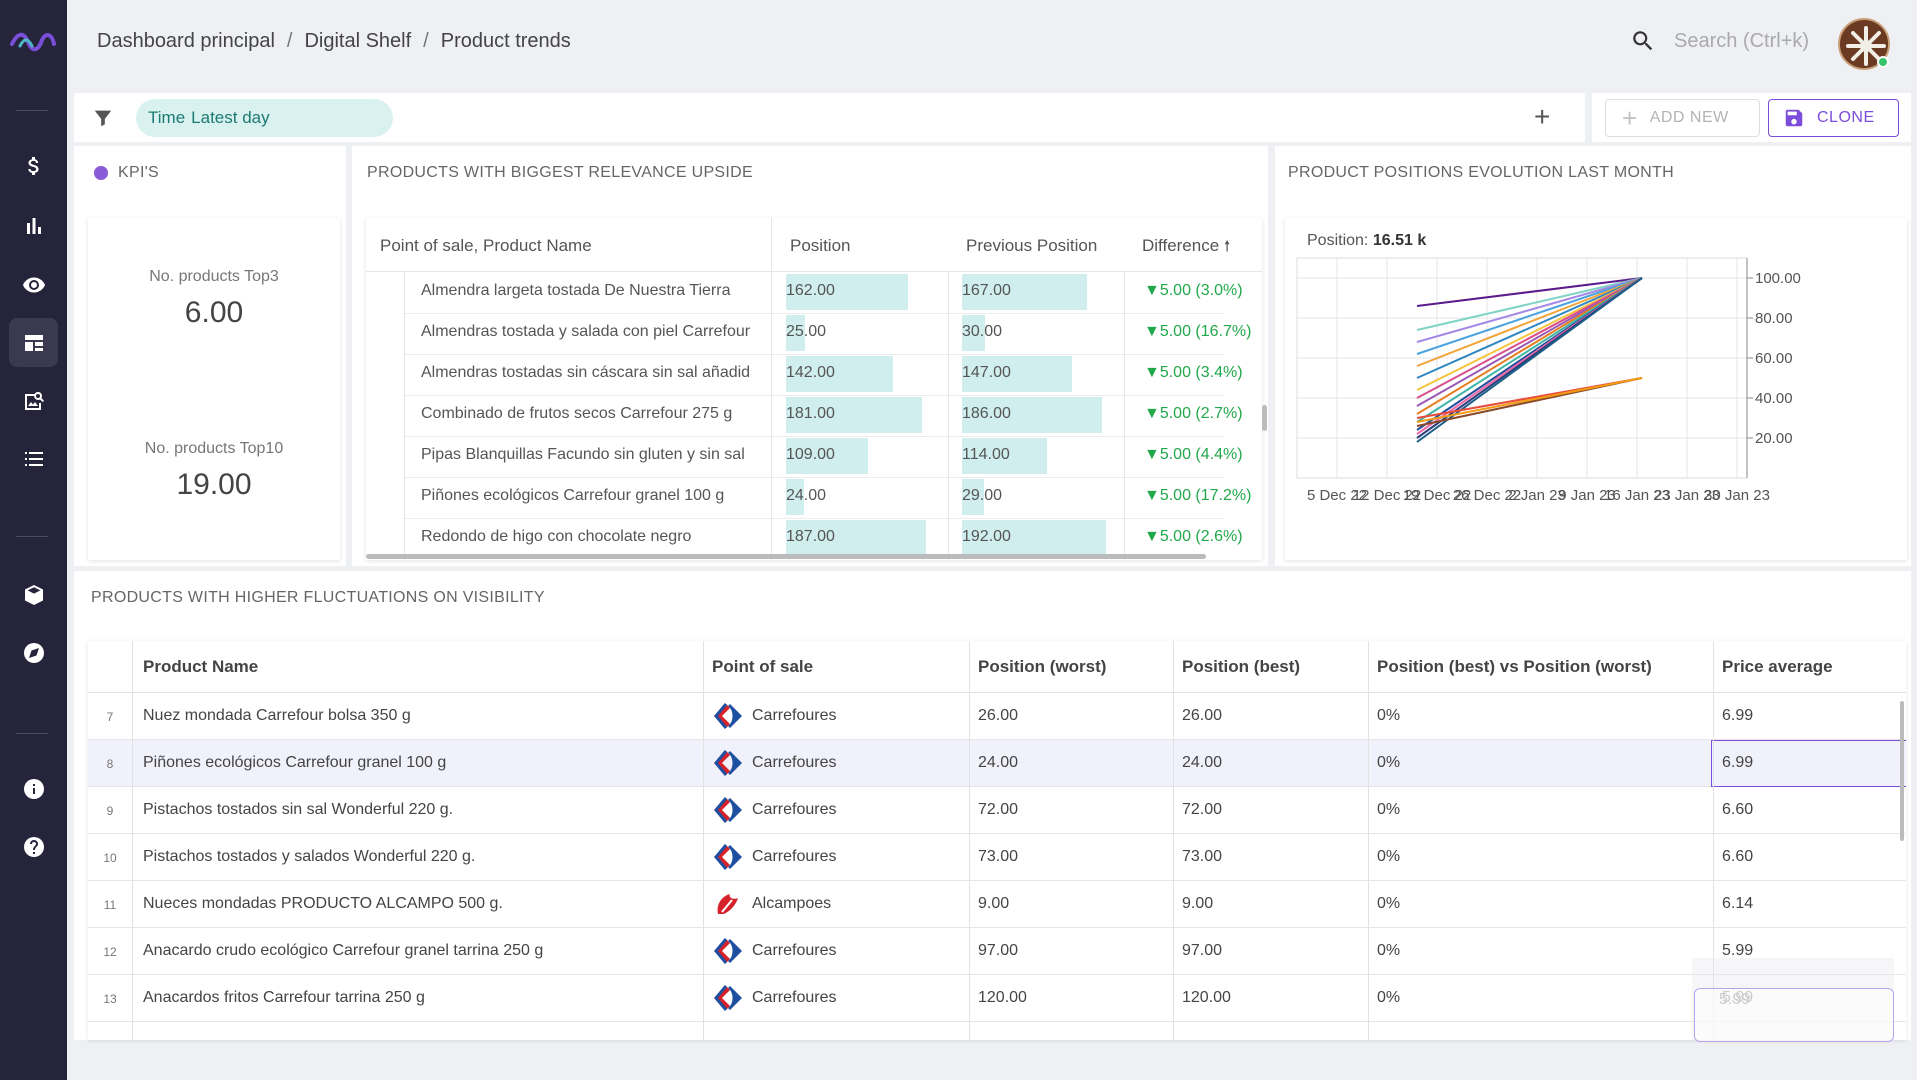 The height and width of the screenshot is (1080, 1917). Describe the element at coordinates (1514, 666) in the screenshot. I see `column-header-best-vs-worst: Position (best) vs Position (worst)` at that location.